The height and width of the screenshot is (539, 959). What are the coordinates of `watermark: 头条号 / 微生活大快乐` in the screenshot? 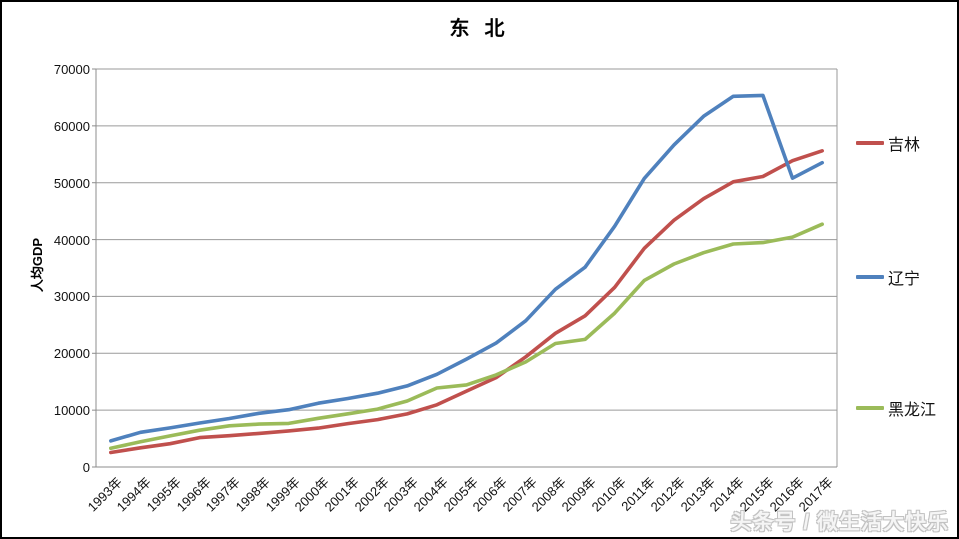 It's located at (839, 522).